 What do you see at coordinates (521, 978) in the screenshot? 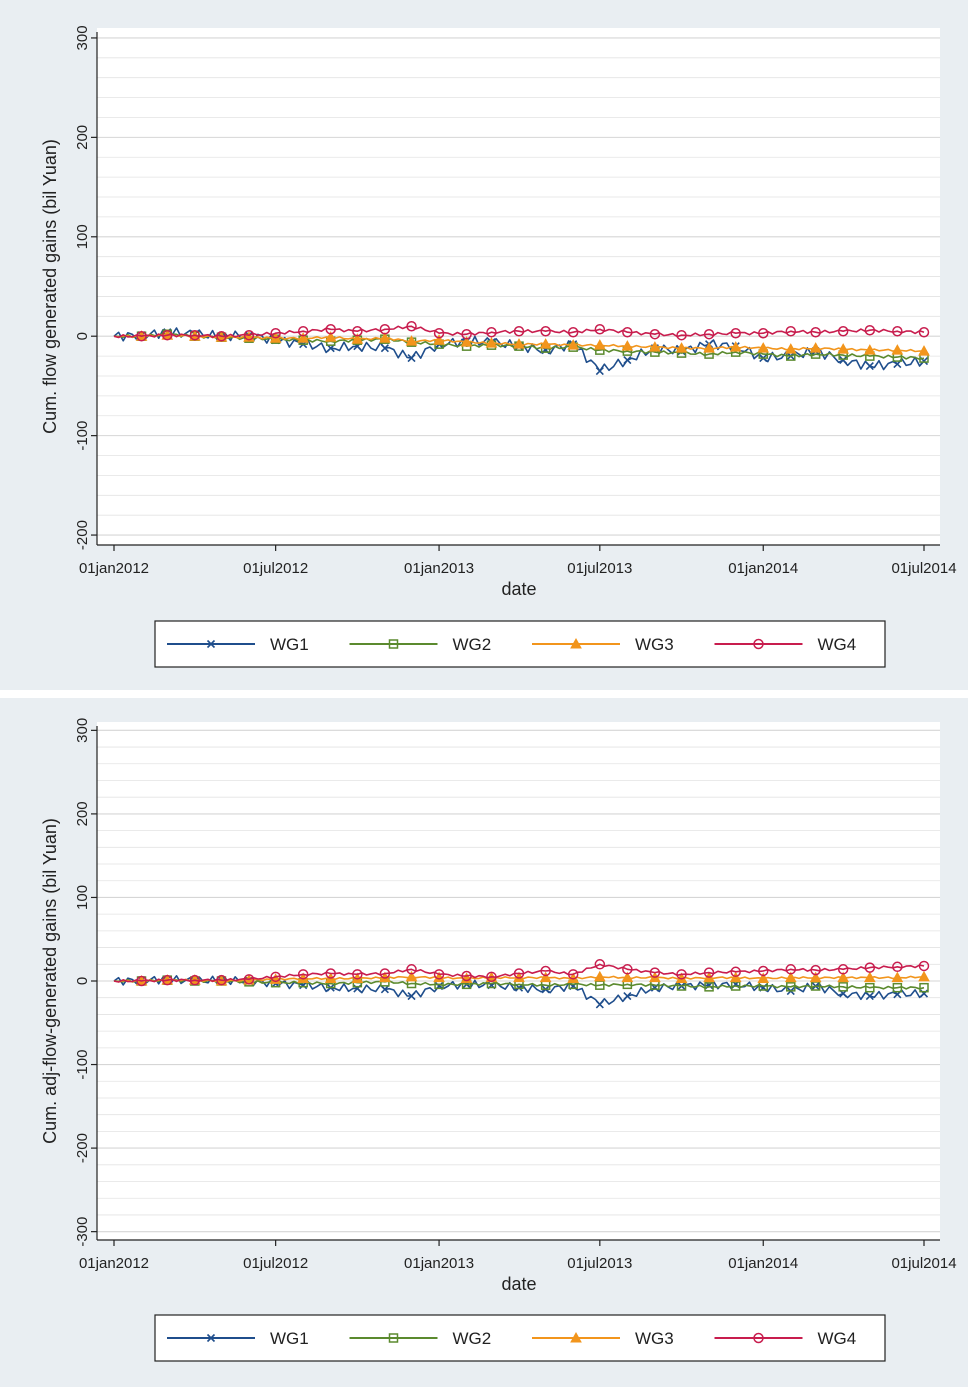
I see `series-wg3` at bounding box center [521, 978].